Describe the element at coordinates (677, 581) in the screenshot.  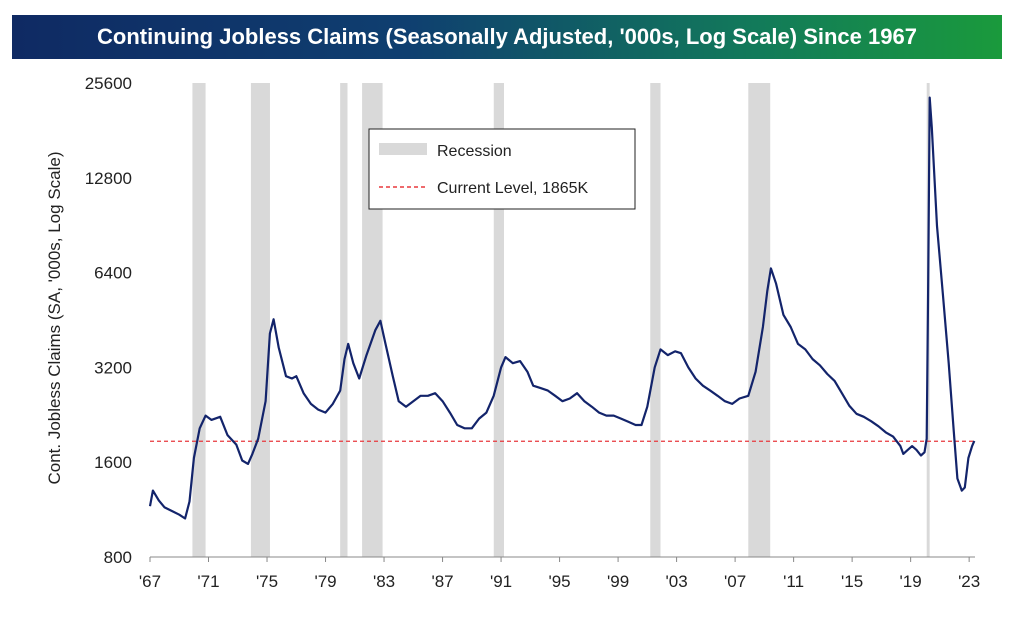
I see `x-tick-label: '03` at that location.